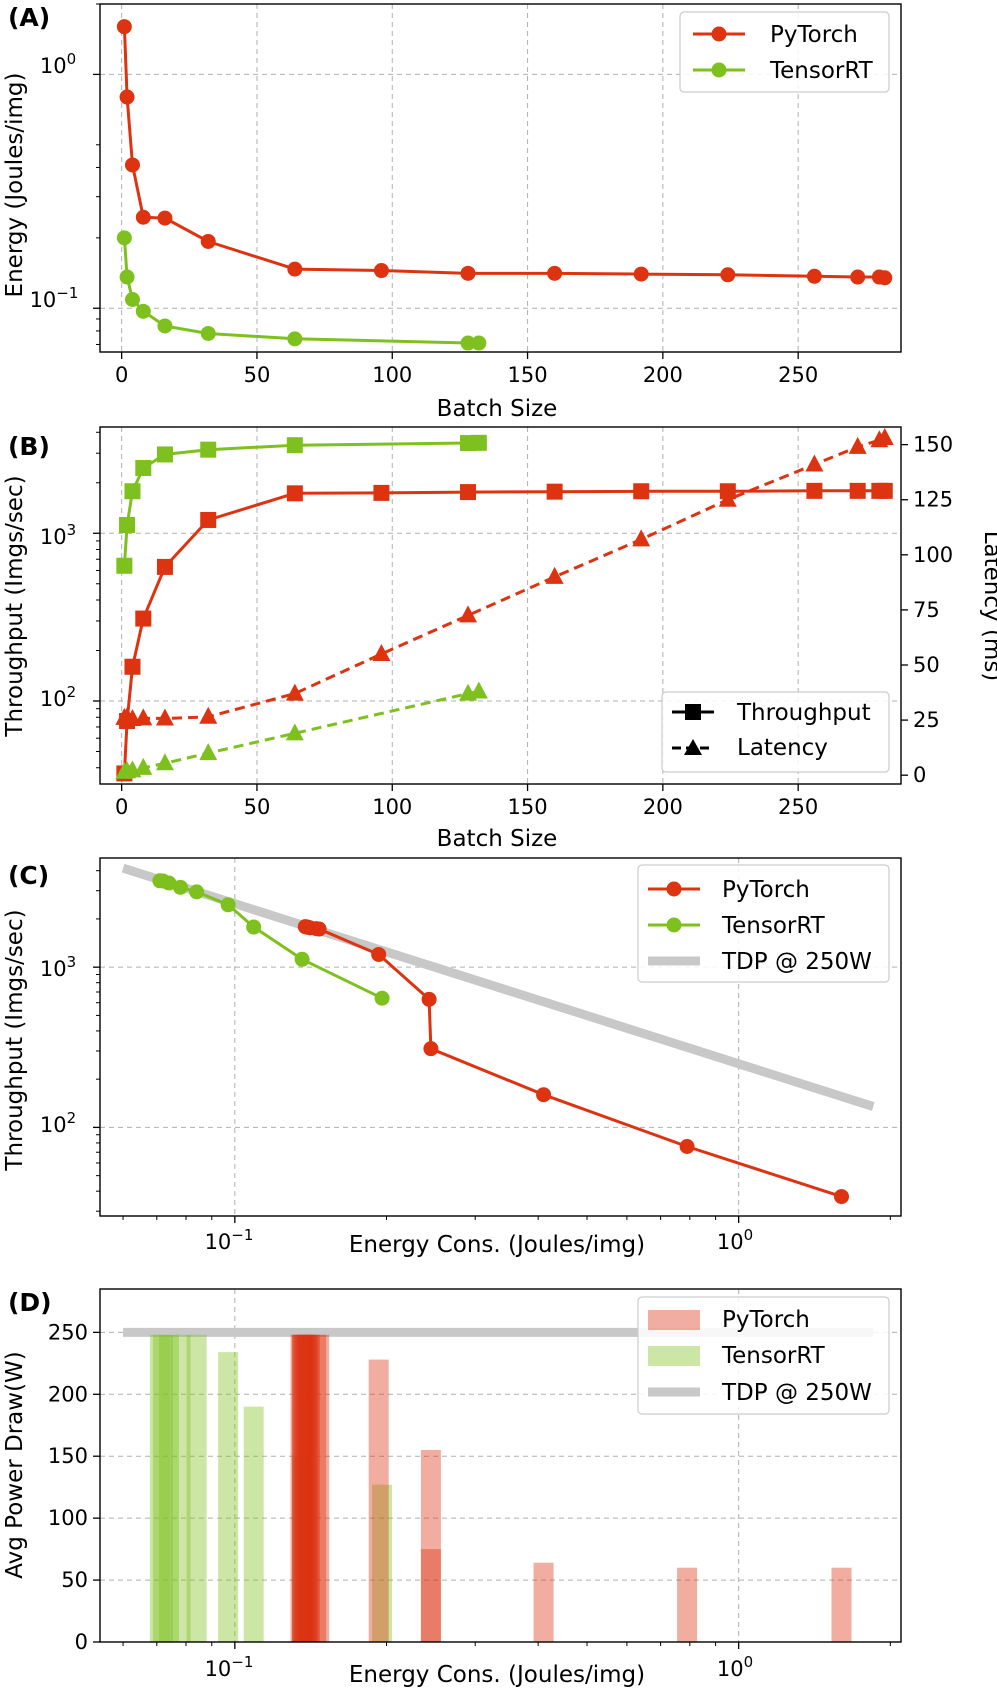 Image resolution: width=997 pixels, height=1690 pixels. Describe the element at coordinates (58, 535) in the screenshot. I see `panel-b-ytick-1e3: 10³` at that location.